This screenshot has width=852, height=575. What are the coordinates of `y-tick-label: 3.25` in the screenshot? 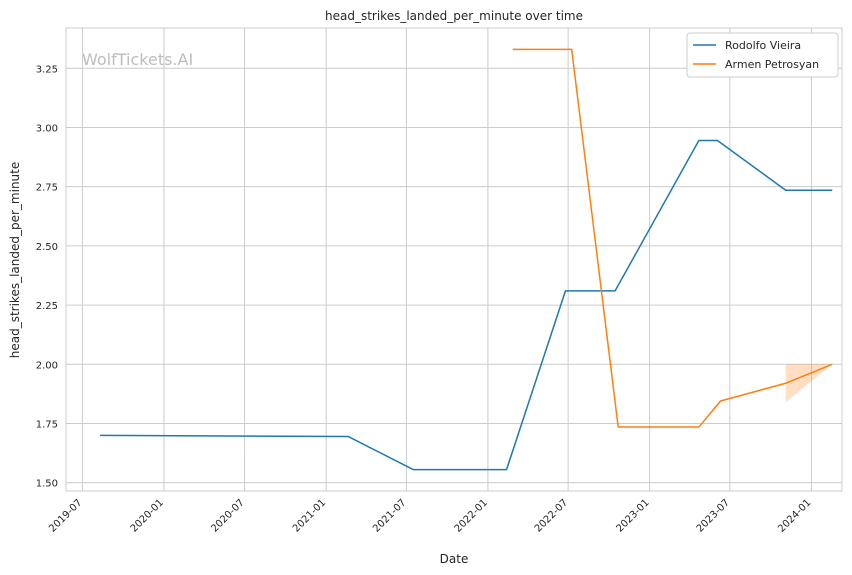 It's located at (47, 69).